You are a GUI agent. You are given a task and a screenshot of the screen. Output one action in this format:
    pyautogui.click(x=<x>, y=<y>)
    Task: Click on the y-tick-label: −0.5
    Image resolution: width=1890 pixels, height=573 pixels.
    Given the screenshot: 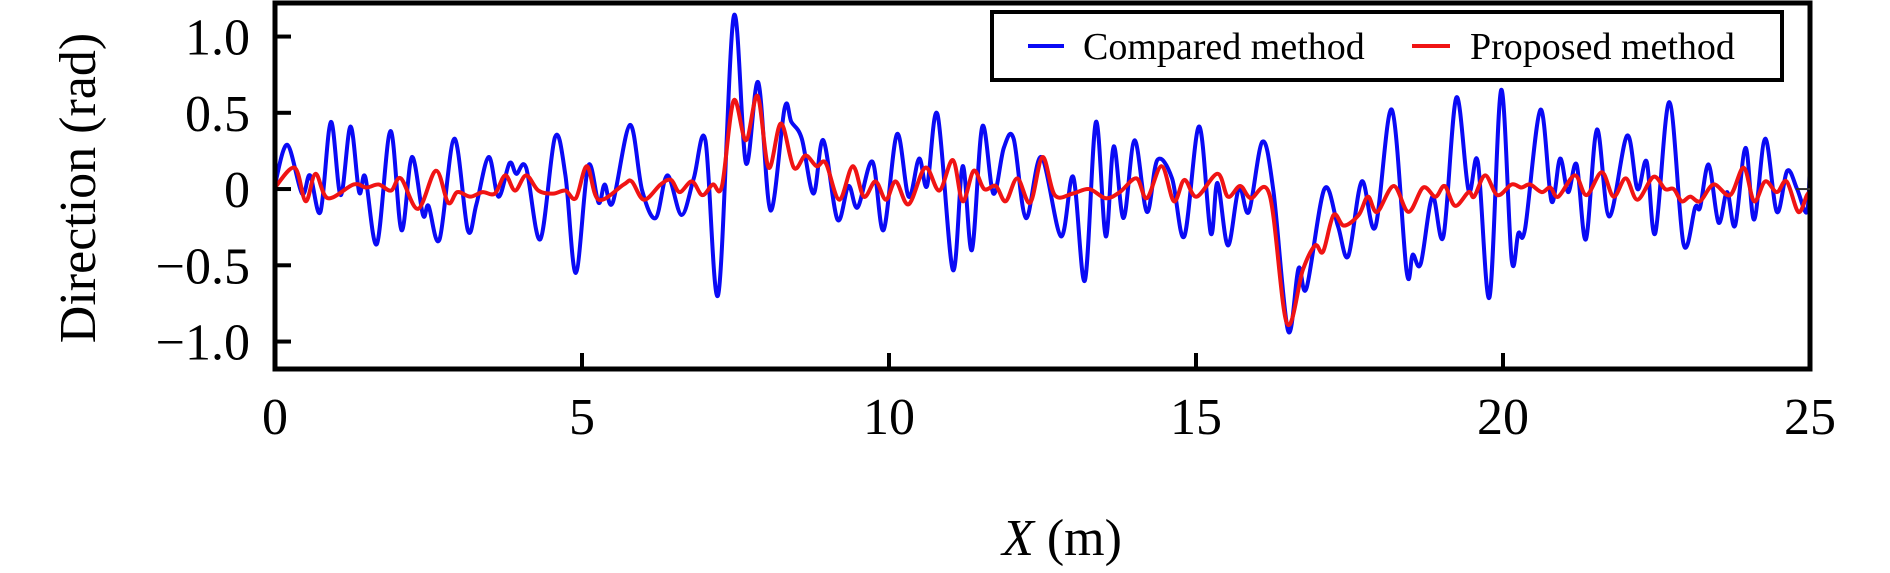 What is the action you would take?
    pyautogui.click(x=203, y=266)
    